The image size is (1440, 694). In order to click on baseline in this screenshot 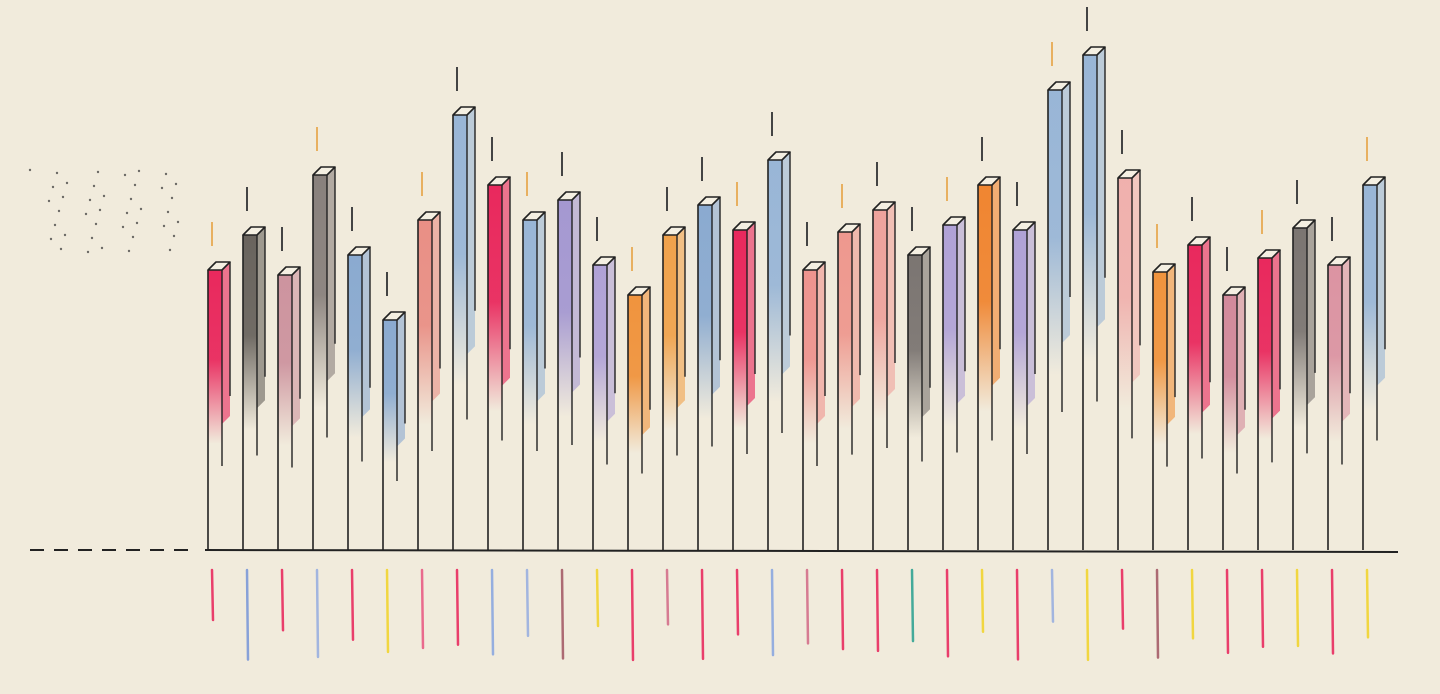, I will do `click(801, 551)`.